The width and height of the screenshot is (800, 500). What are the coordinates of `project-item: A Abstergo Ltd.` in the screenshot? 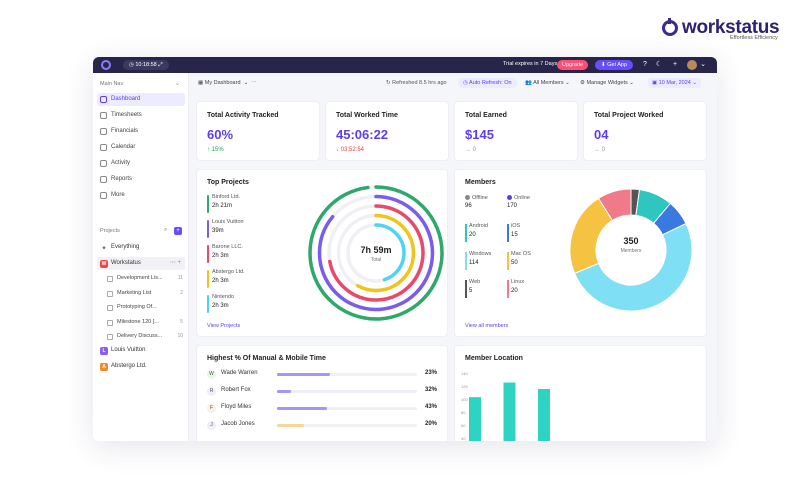 It's located at (141, 366).